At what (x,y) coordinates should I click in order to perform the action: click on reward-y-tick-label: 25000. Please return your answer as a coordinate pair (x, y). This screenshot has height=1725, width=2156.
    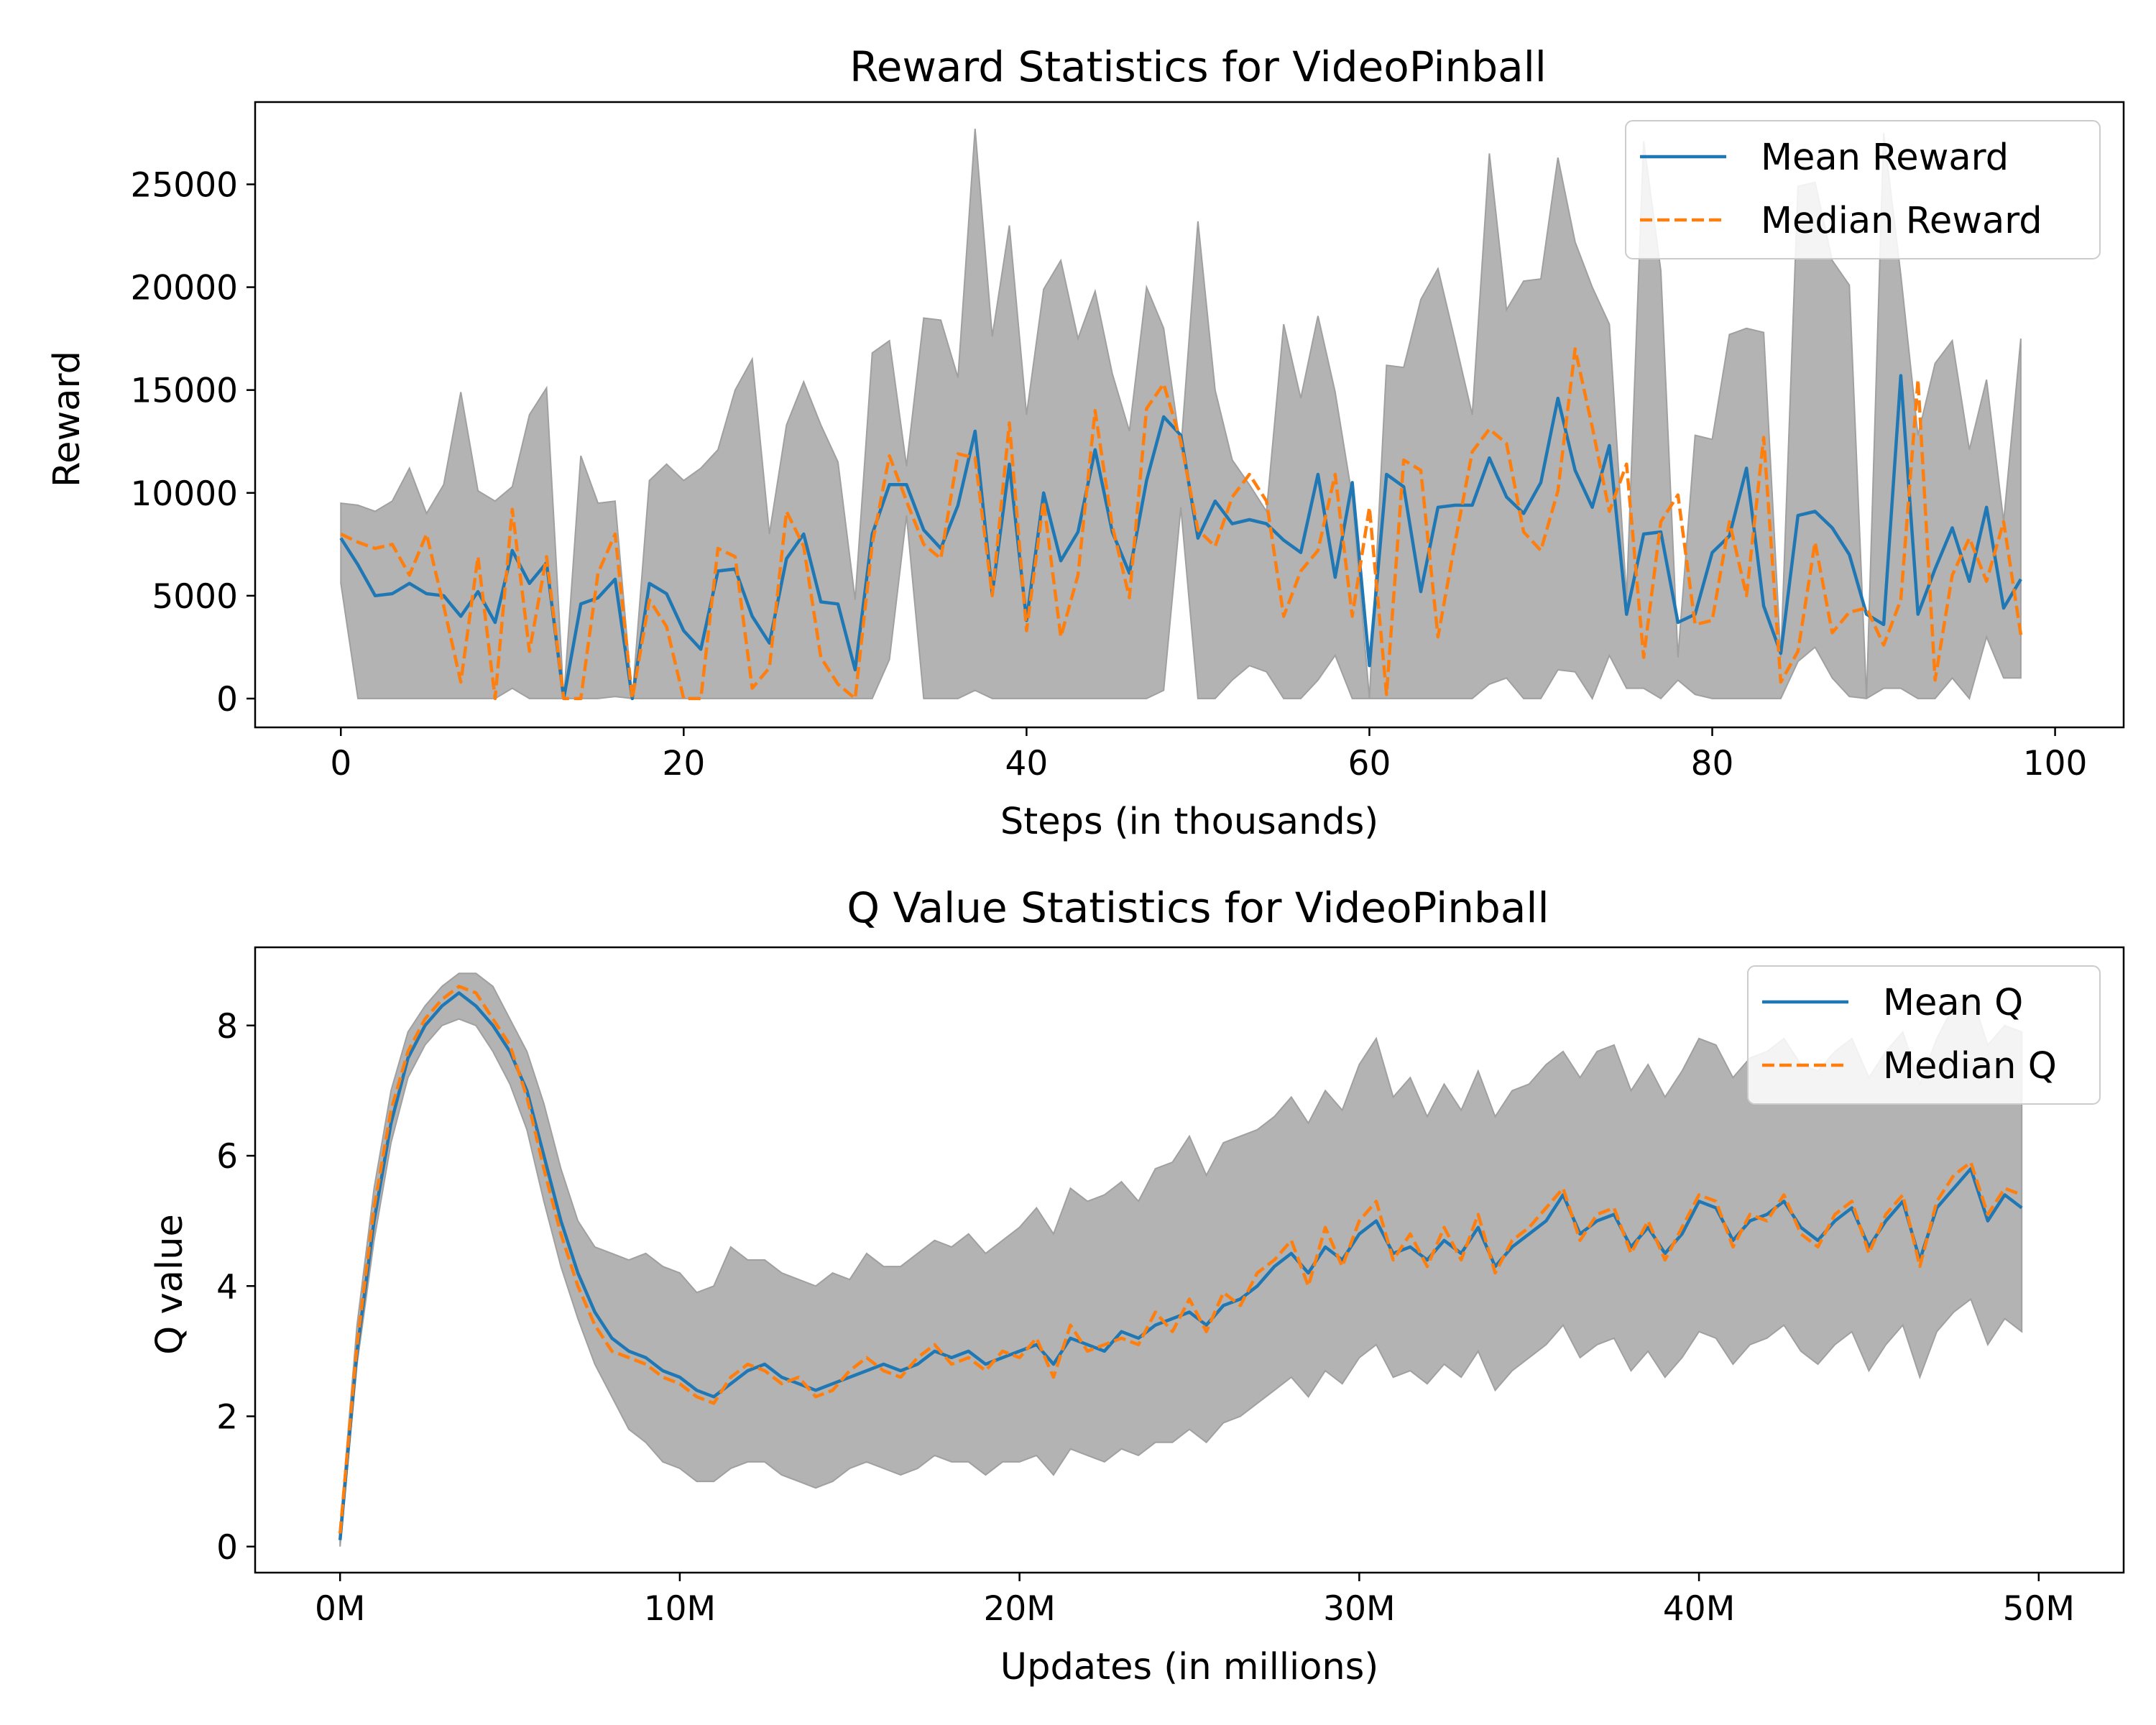
    Looking at the image, I should click on (184, 185).